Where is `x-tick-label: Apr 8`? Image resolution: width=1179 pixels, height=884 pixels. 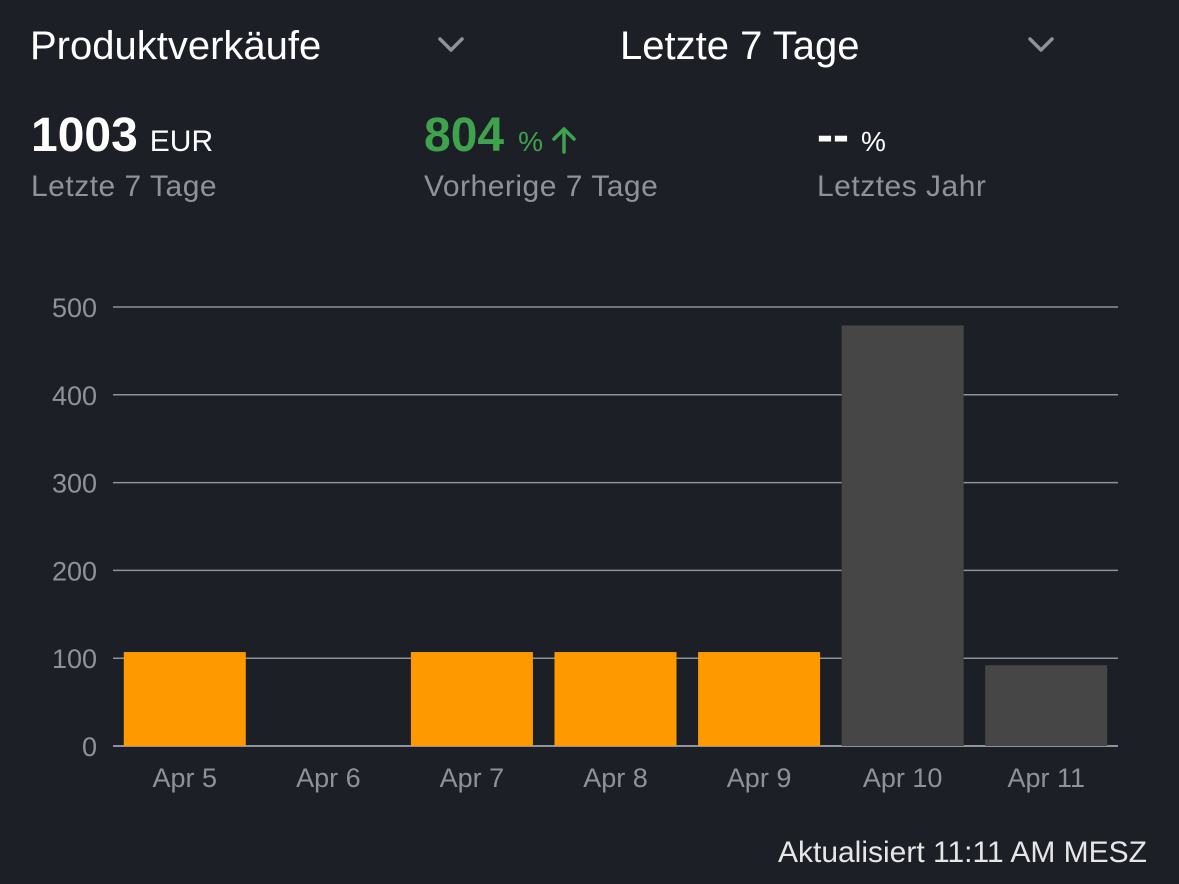
x-tick-label: Apr 8 is located at coordinates (615, 778).